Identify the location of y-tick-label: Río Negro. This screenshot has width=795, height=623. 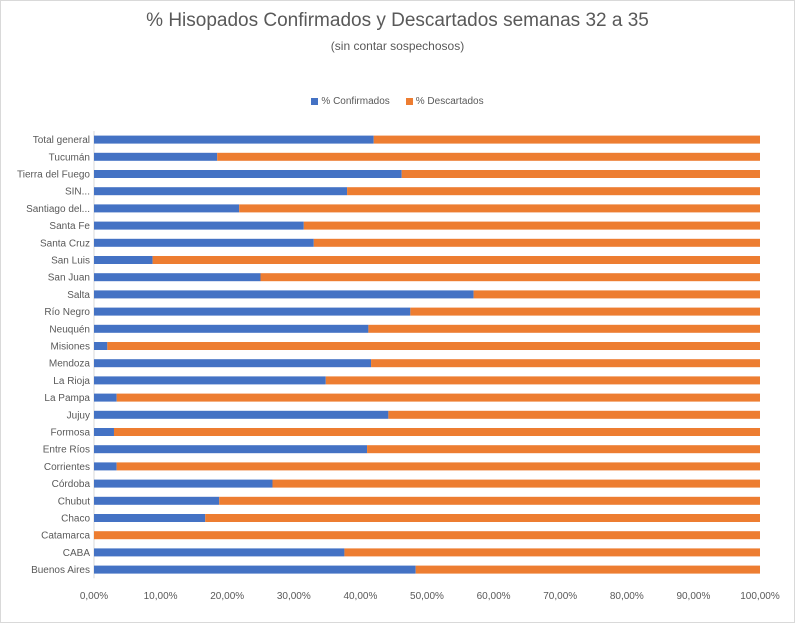
(67, 312).